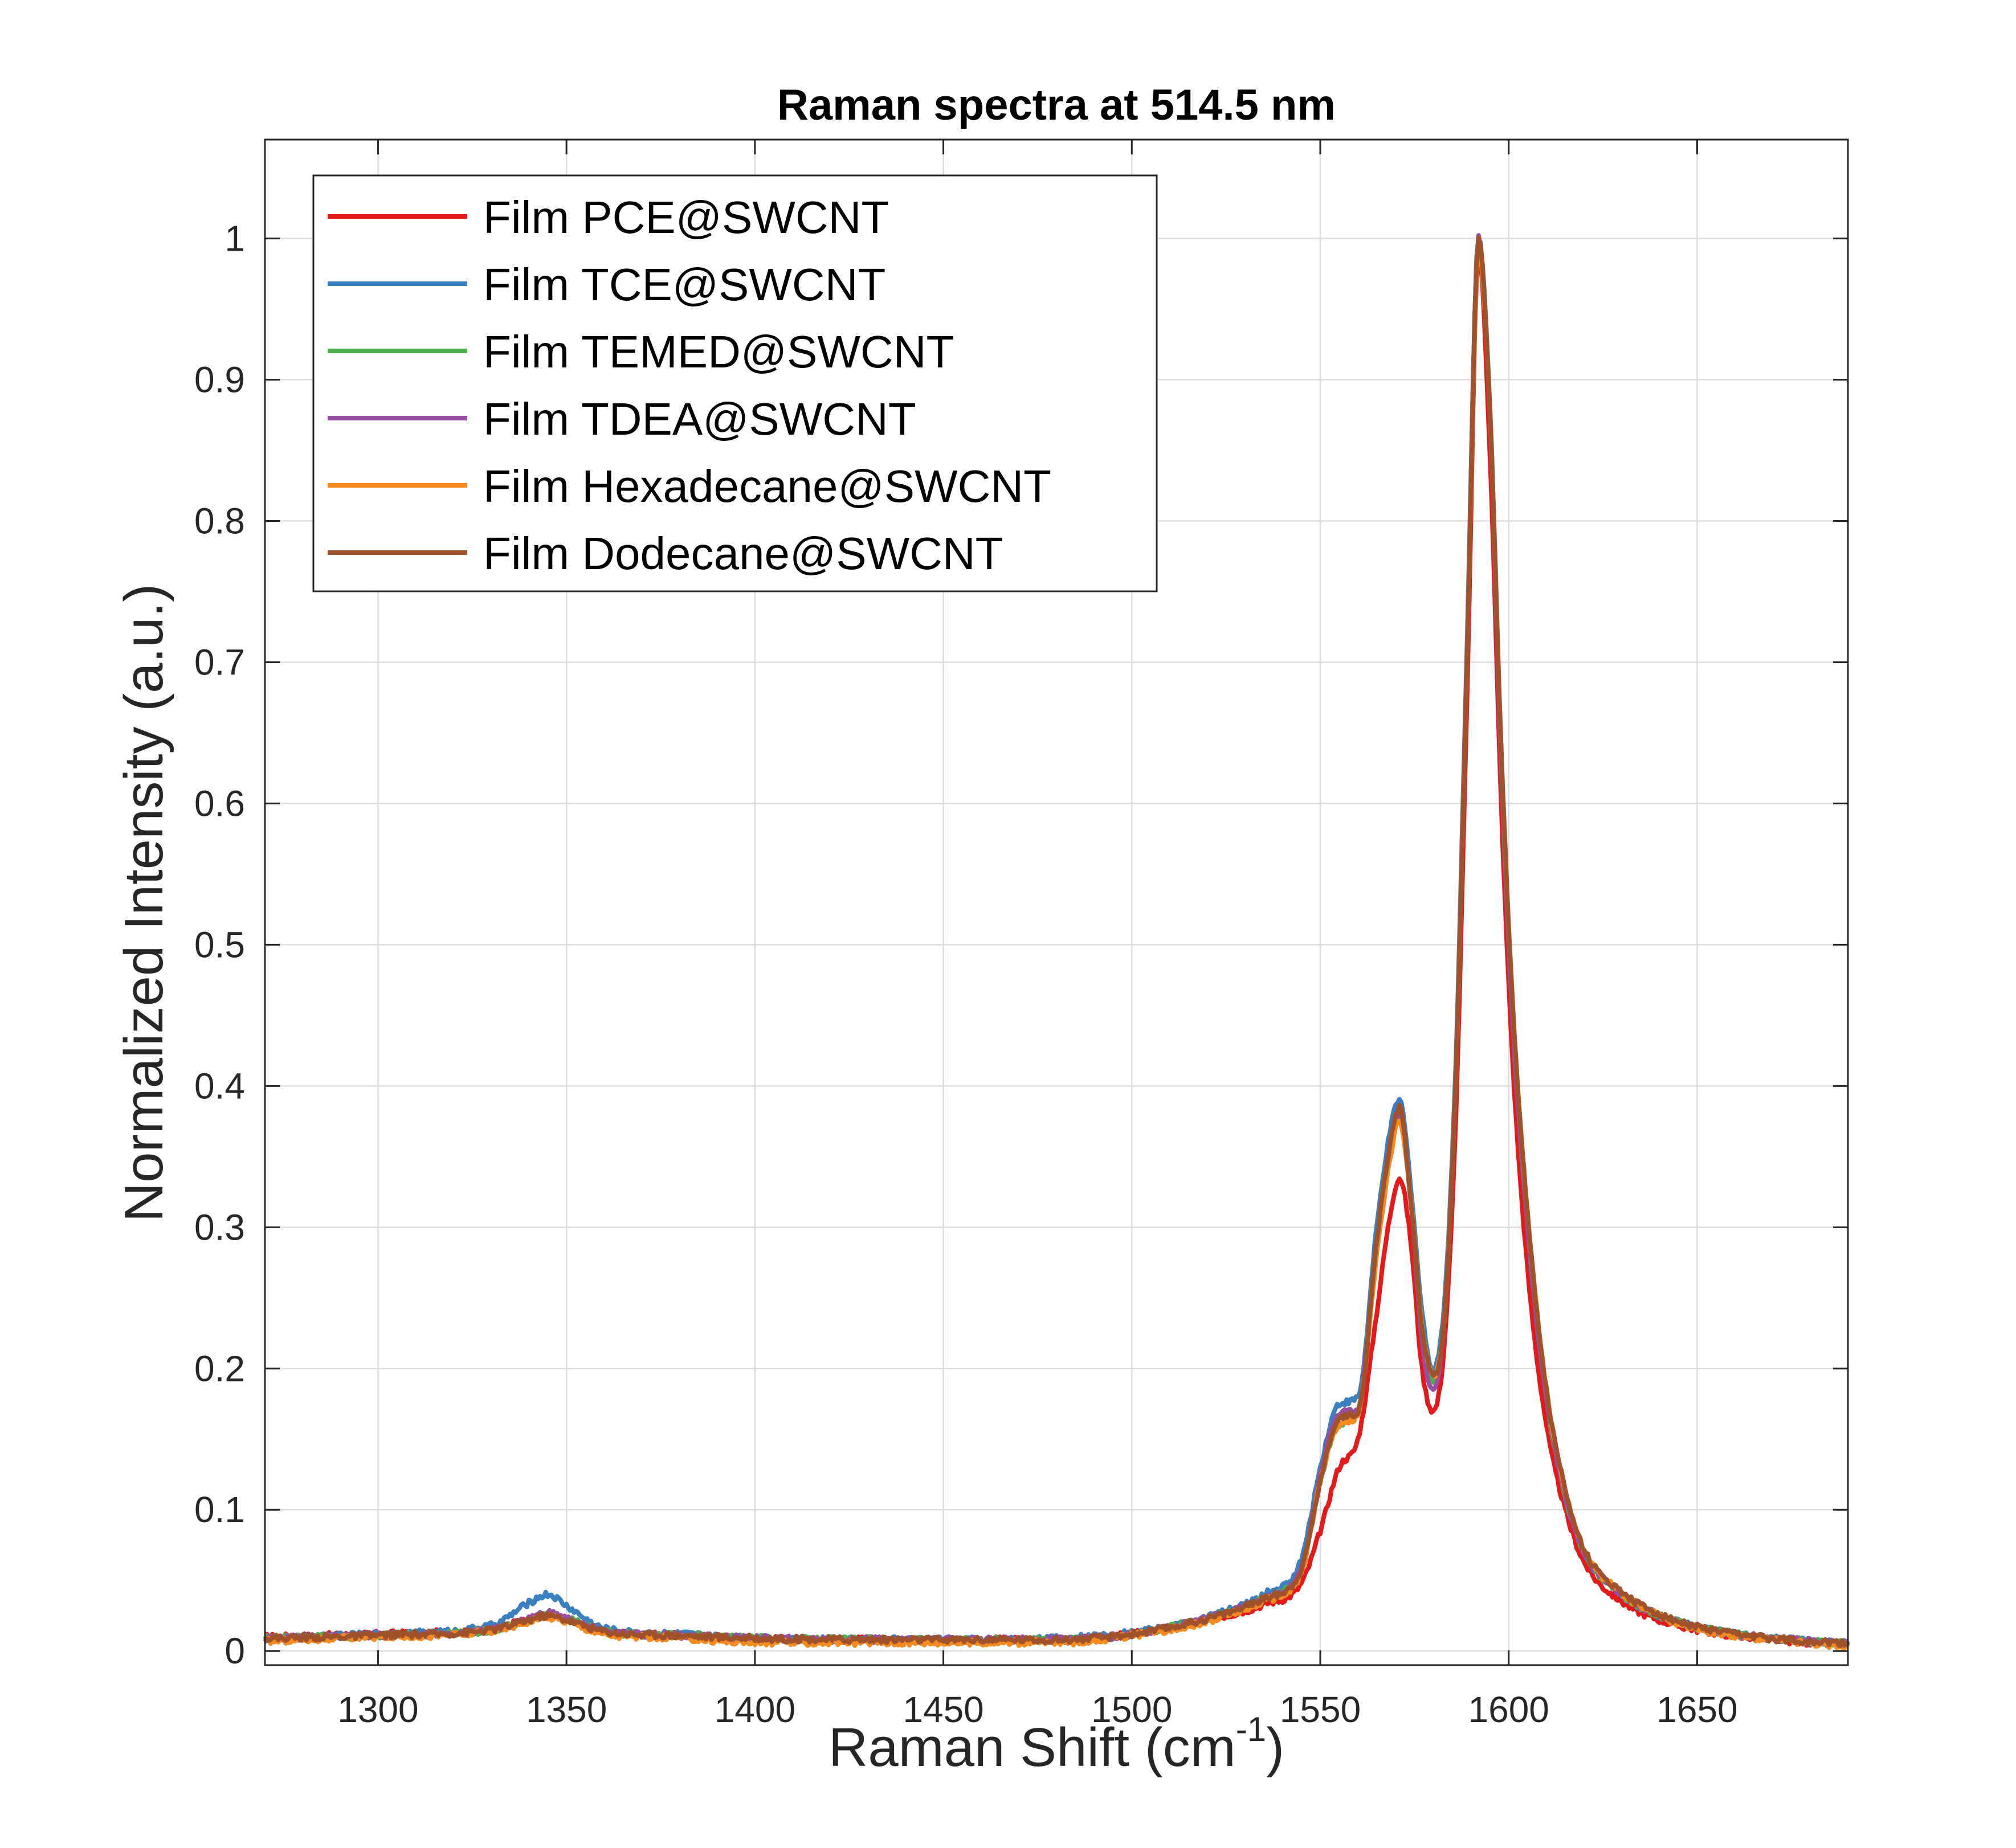 This screenshot has width=2016, height=1848. What do you see at coordinates (235, 238) in the screenshot?
I see `y-tick-label: 1` at bounding box center [235, 238].